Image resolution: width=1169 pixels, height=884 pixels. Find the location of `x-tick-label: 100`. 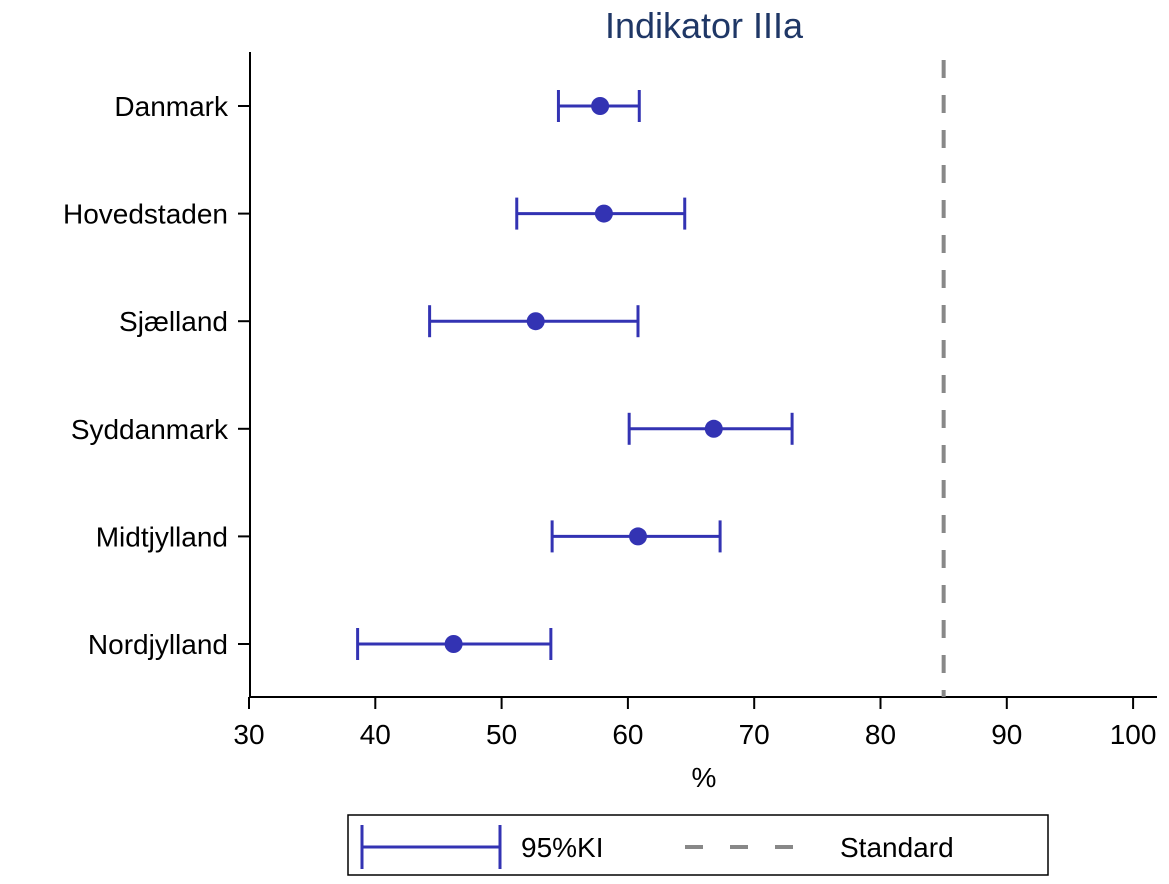

x-tick-label: 100 is located at coordinates (1133, 734).